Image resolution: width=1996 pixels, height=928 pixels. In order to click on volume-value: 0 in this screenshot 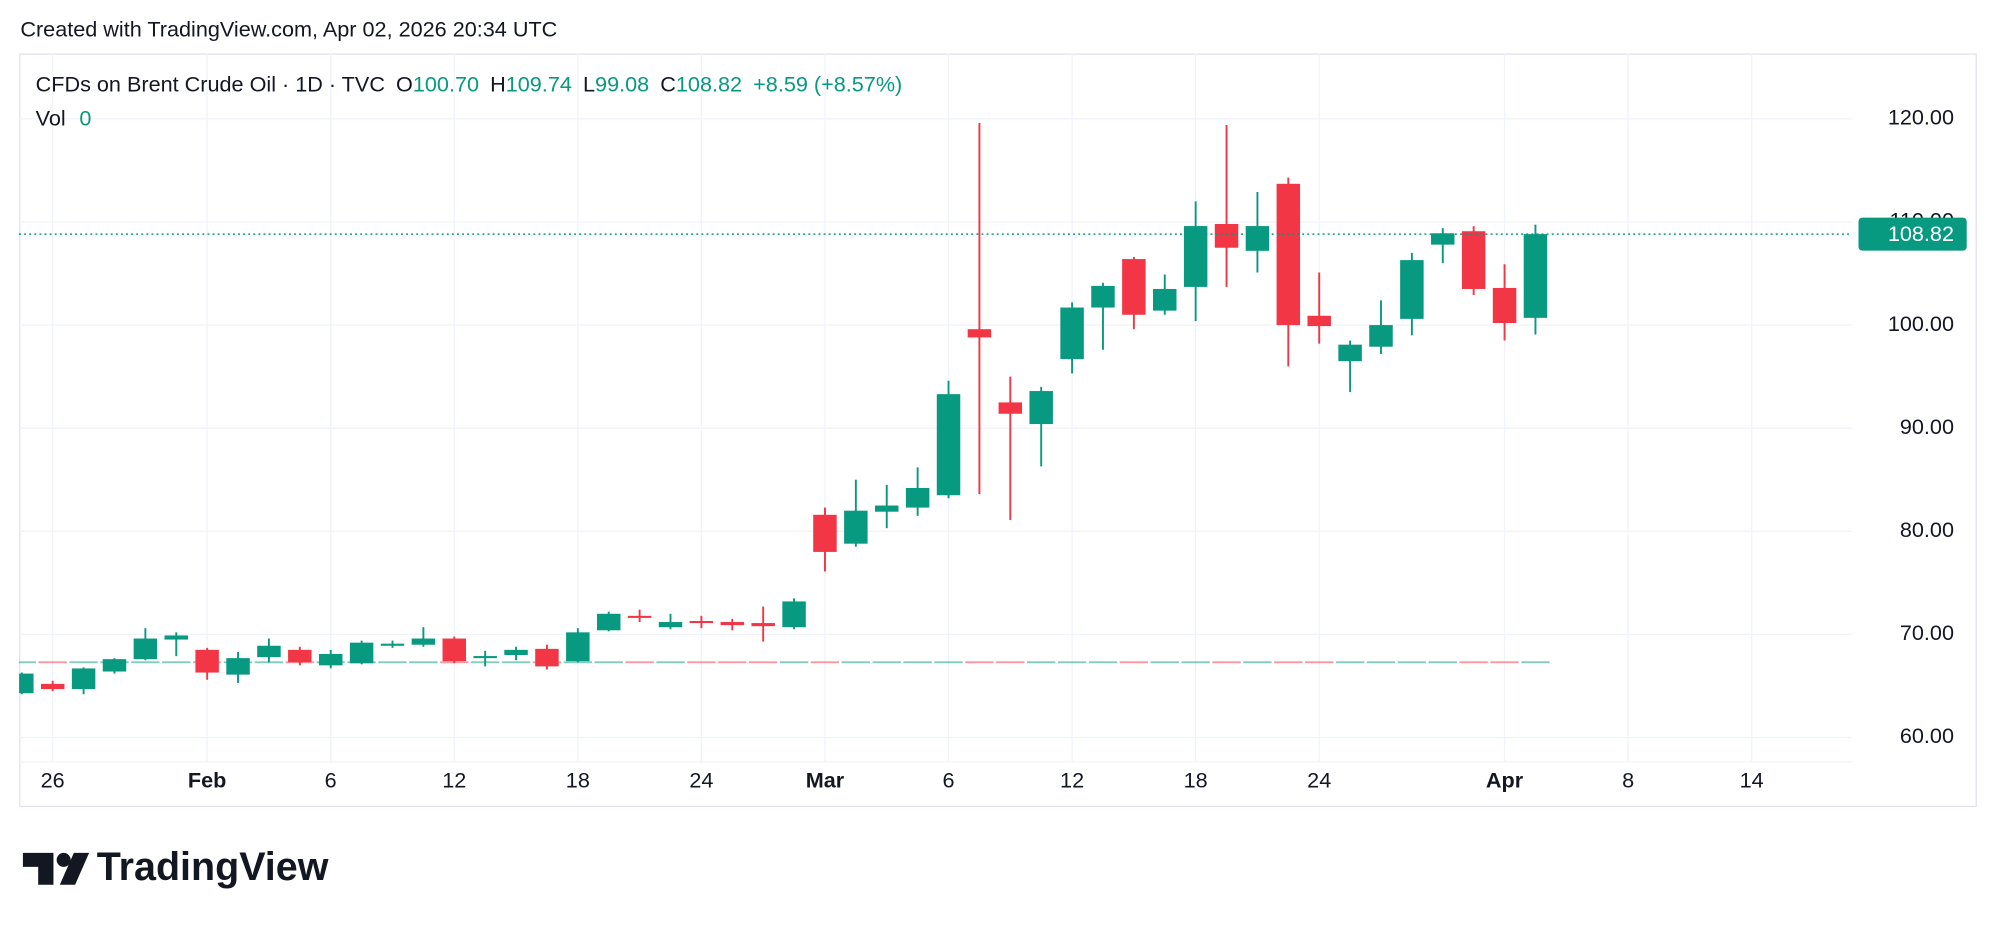, I will do `click(85, 117)`.